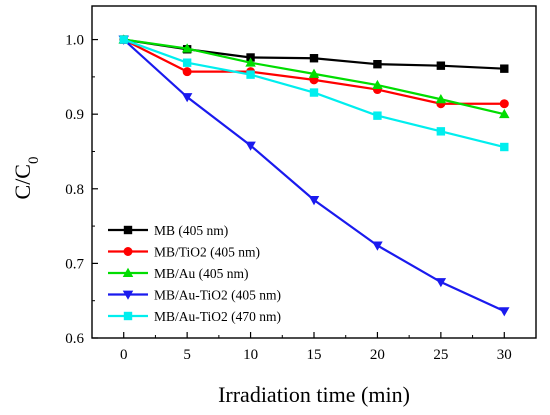 Image resolution: width=550 pixels, height=415 pixels. Describe the element at coordinates (191, 230) in the screenshot. I see `legend-label: MB (405 nm)` at that location.